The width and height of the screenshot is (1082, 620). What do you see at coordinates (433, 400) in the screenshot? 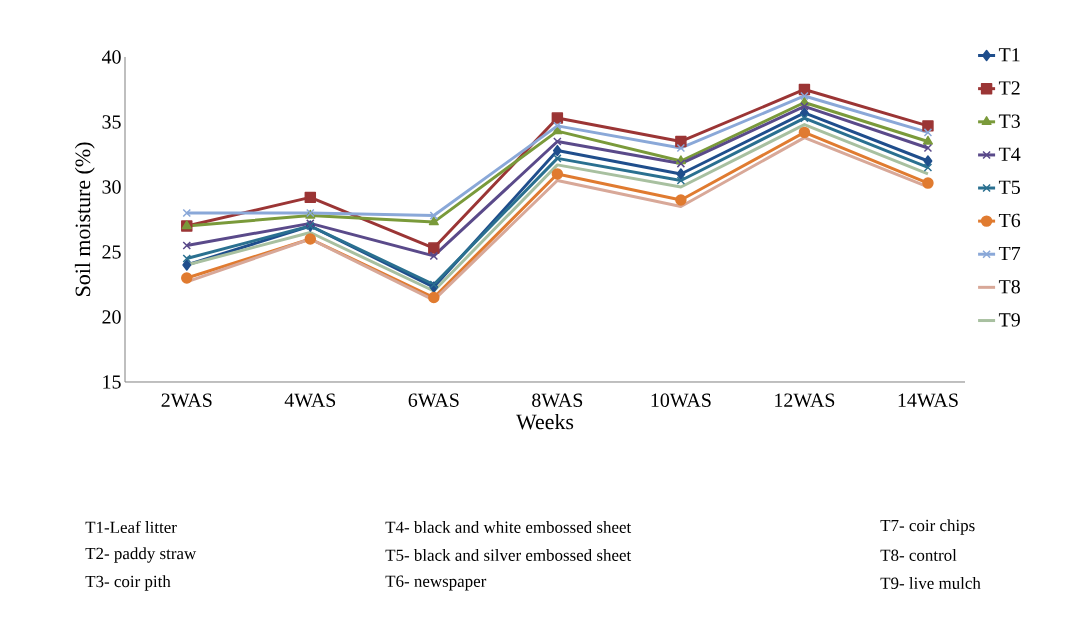
I see `x-tick-label: 6WAS` at bounding box center [433, 400].